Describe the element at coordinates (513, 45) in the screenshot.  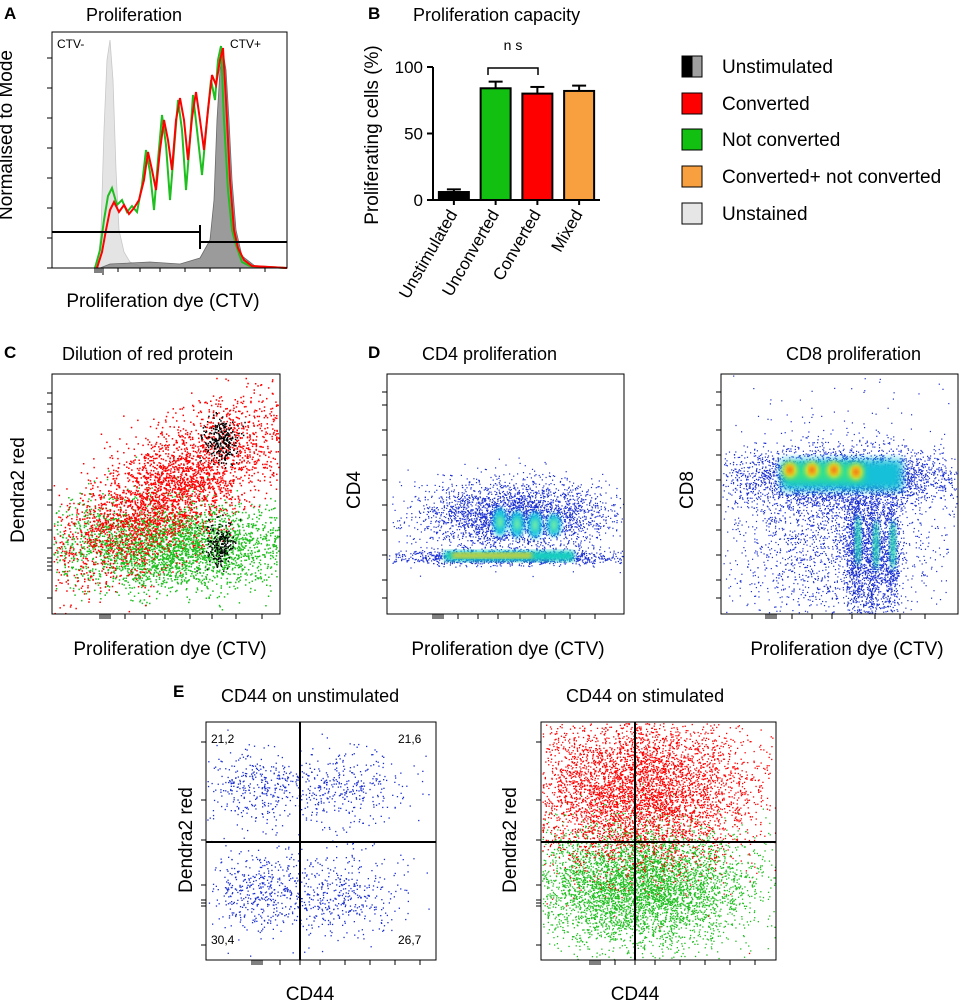
I see `ns-label: n s` at that location.